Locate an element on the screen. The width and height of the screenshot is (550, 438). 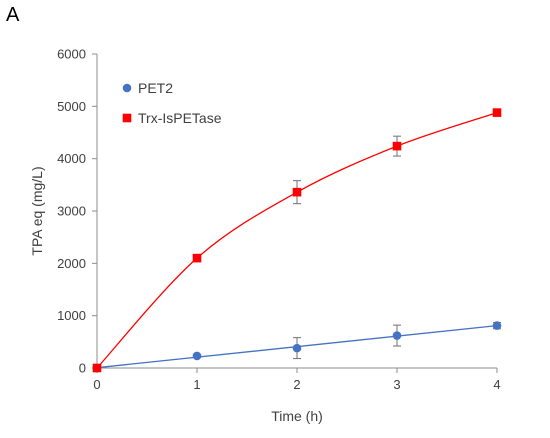
y-tick-label: 4000 is located at coordinates (71, 158).